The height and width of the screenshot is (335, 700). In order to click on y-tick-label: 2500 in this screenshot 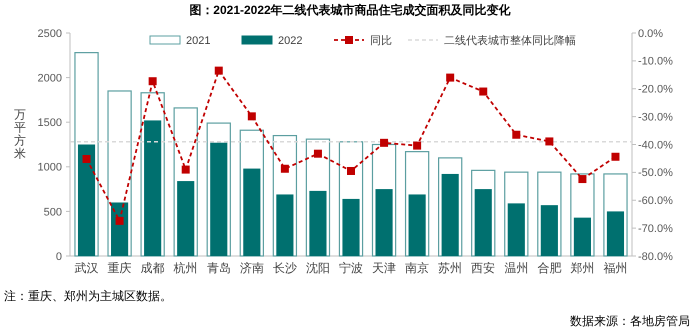, I will do `click(50, 34)`.